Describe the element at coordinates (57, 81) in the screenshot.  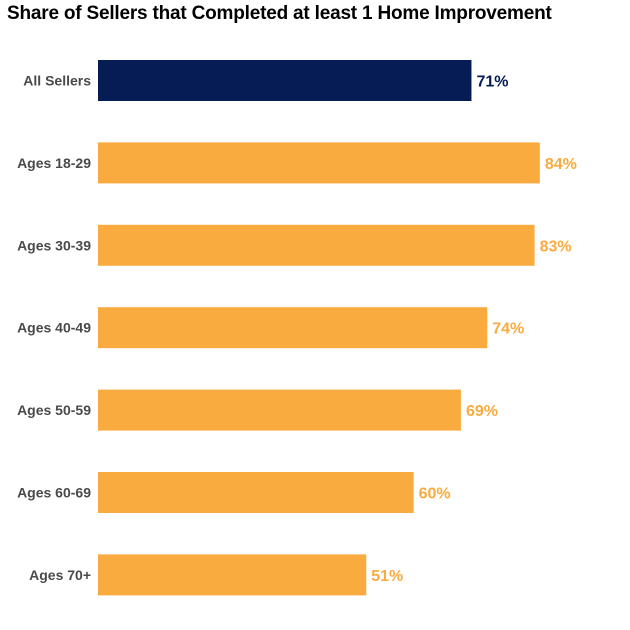
I see `category-label-all-sellers: All Sellers` at that location.